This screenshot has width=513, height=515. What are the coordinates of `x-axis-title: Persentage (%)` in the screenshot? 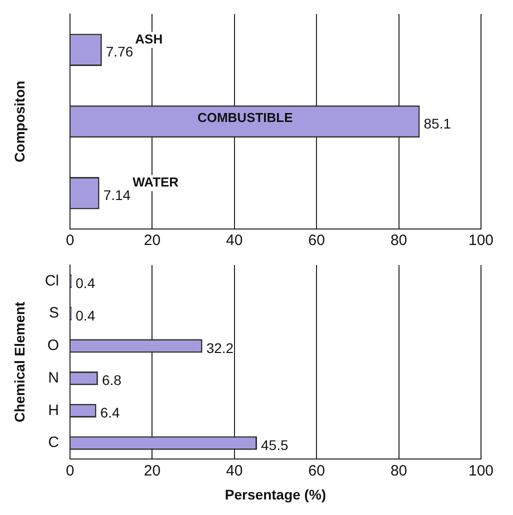 It's located at (275, 494).